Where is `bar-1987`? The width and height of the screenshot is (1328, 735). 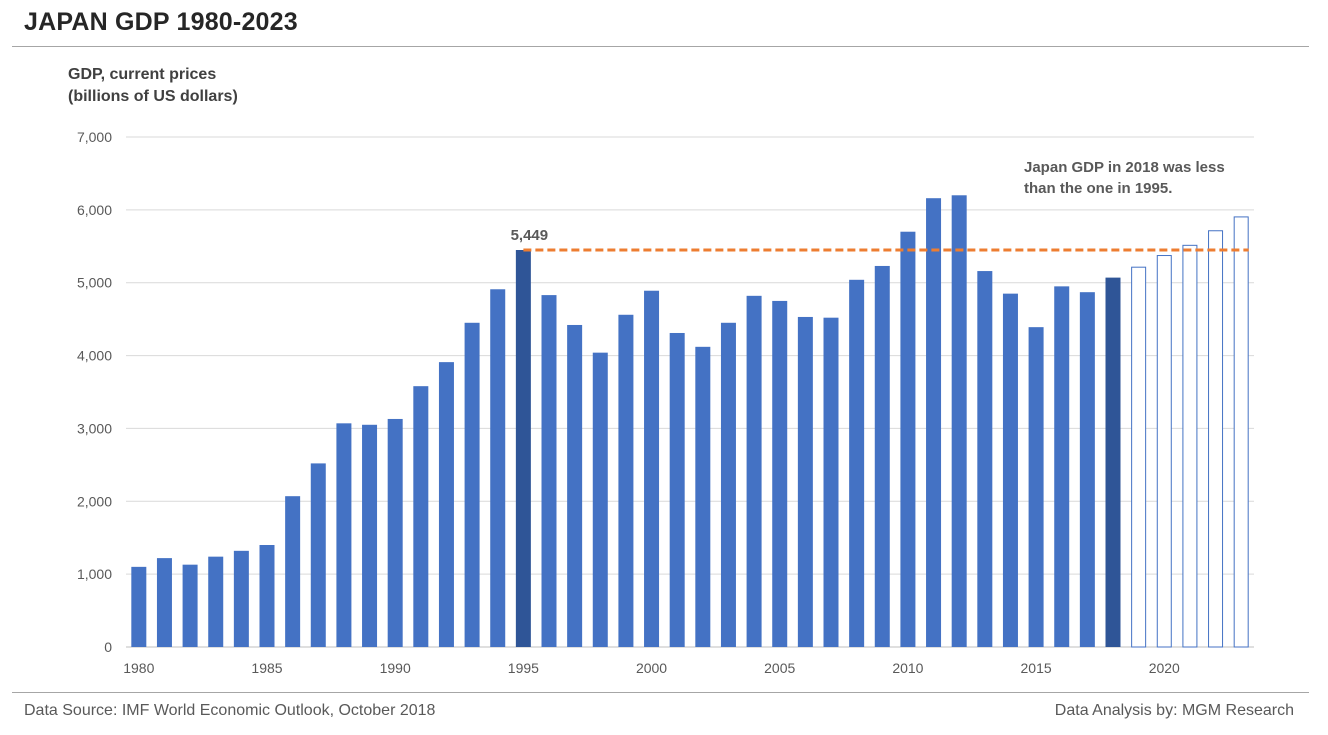 bar-1987 is located at coordinates (318, 555).